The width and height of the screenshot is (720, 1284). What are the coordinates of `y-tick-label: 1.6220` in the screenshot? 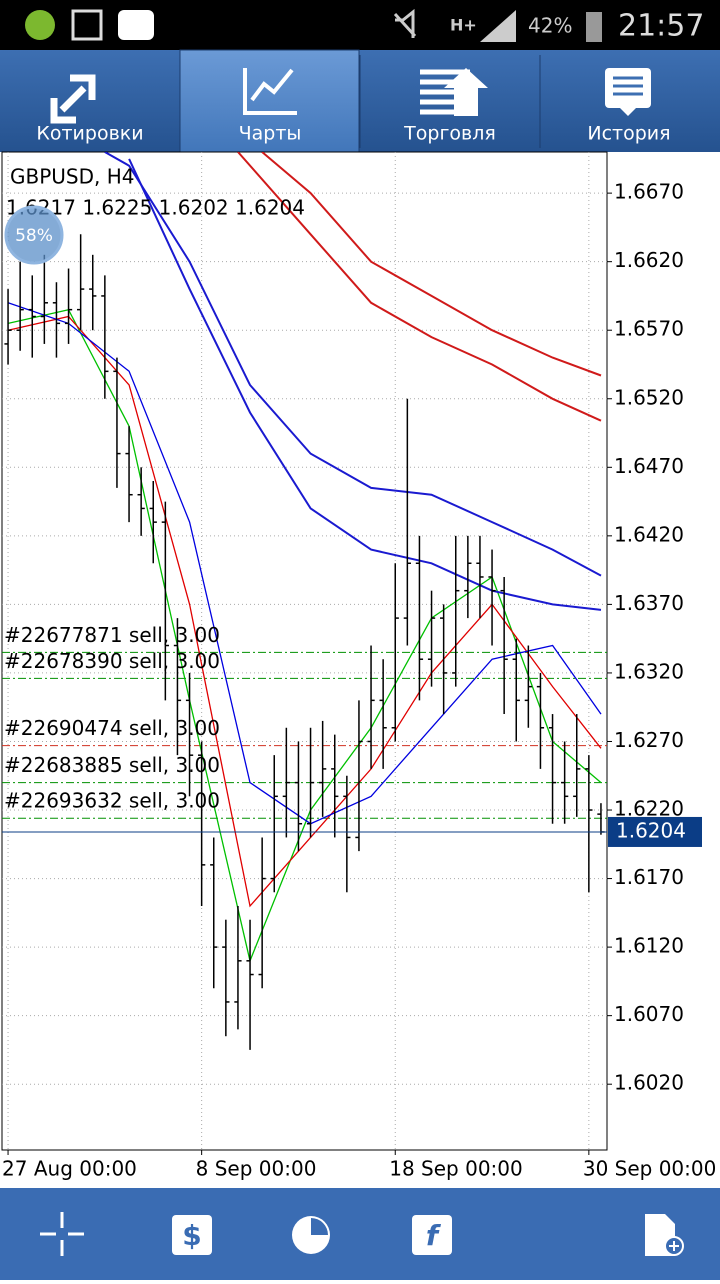 It's located at (649, 809).